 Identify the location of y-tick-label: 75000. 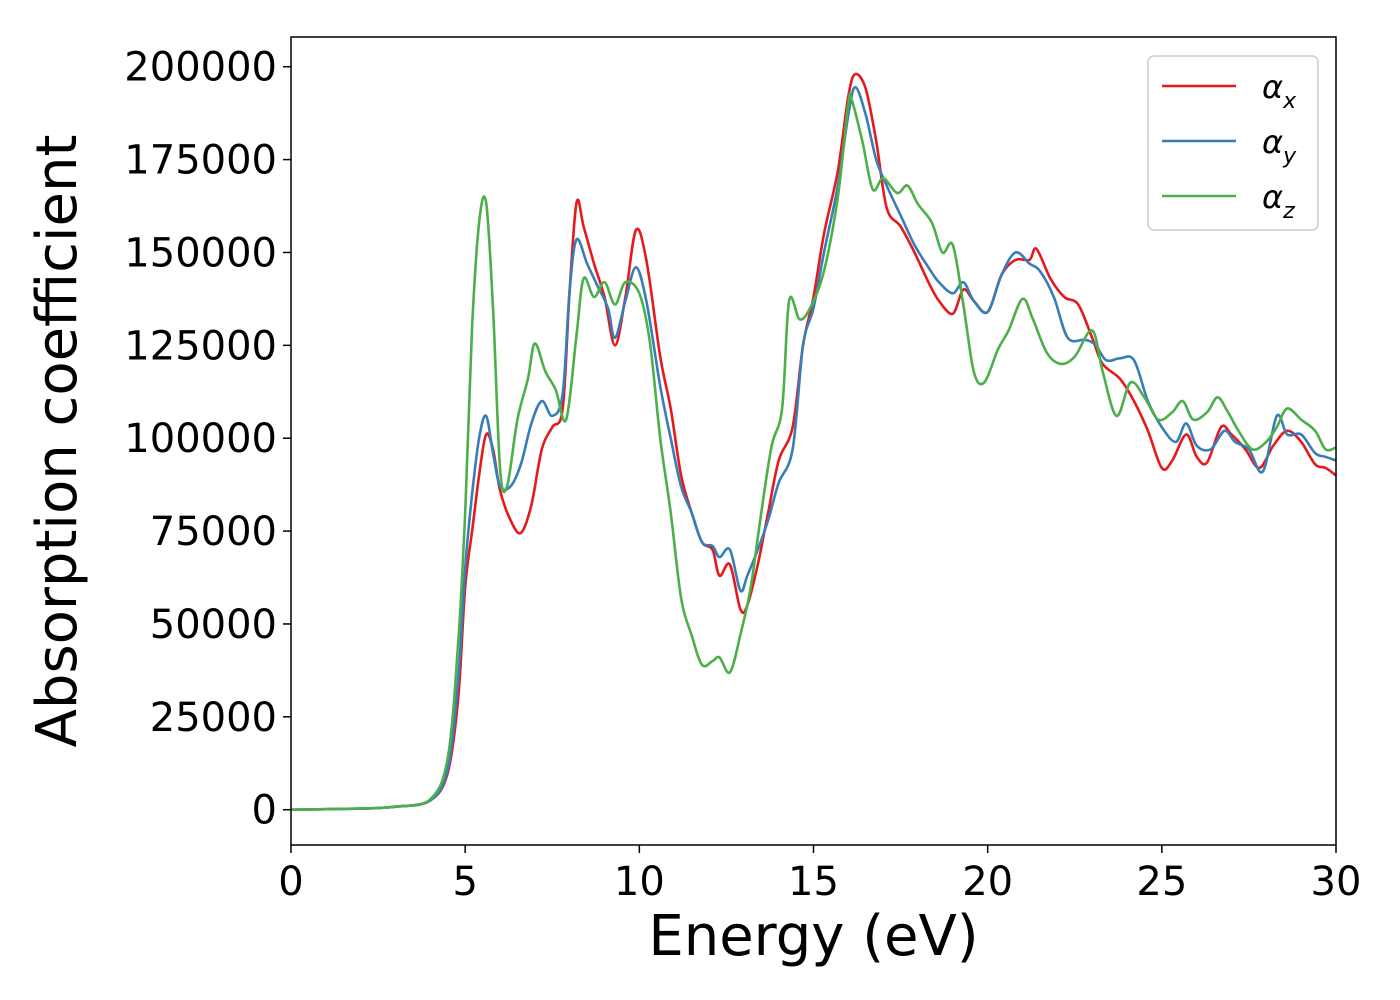
(213, 532).